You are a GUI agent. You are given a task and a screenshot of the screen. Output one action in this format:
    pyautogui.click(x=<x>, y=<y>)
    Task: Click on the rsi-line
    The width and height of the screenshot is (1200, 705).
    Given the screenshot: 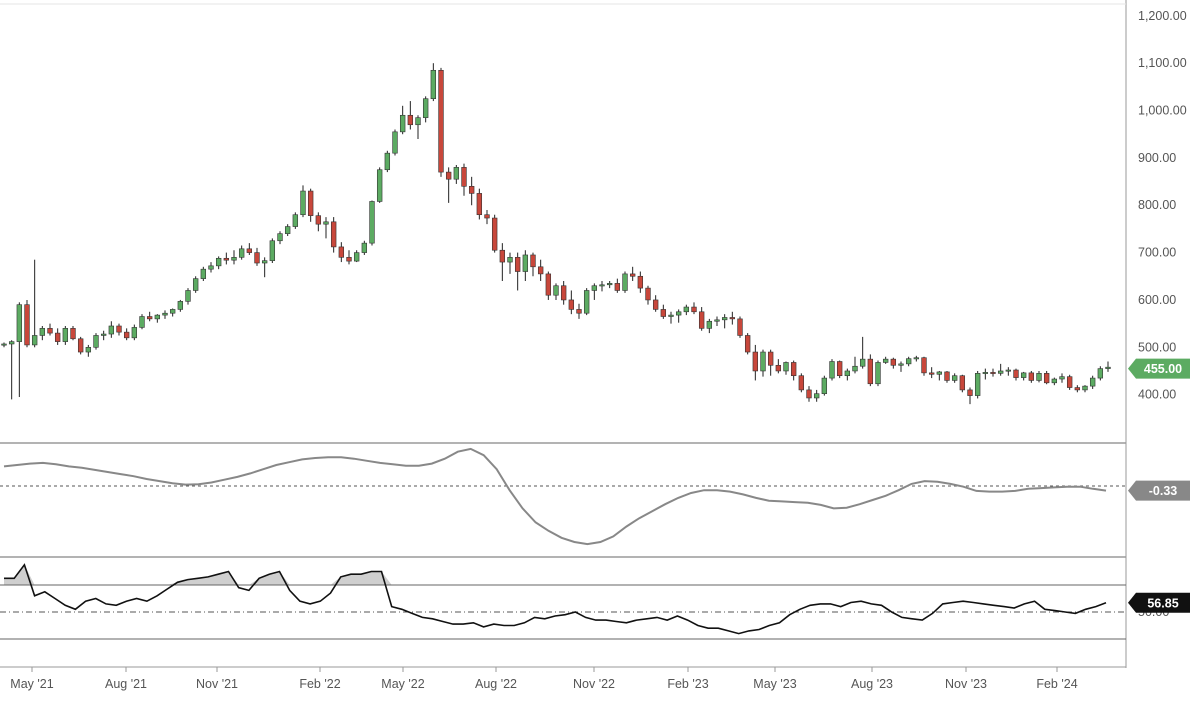 What is the action you would take?
    pyautogui.click(x=555, y=599)
    